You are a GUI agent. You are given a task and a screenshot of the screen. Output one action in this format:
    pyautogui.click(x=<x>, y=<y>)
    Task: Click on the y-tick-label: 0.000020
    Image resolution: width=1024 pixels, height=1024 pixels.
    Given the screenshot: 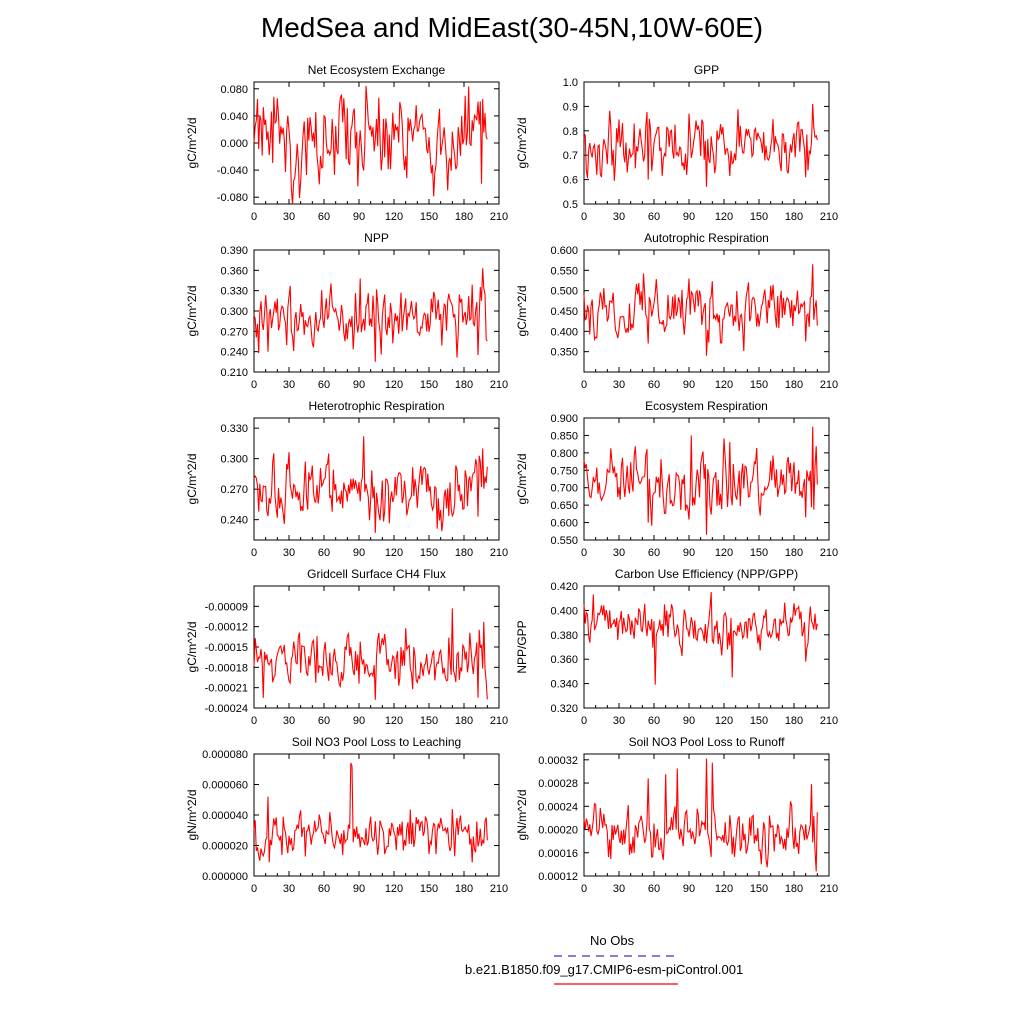 What is the action you would take?
    pyautogui.click(x=225, y=847)
    